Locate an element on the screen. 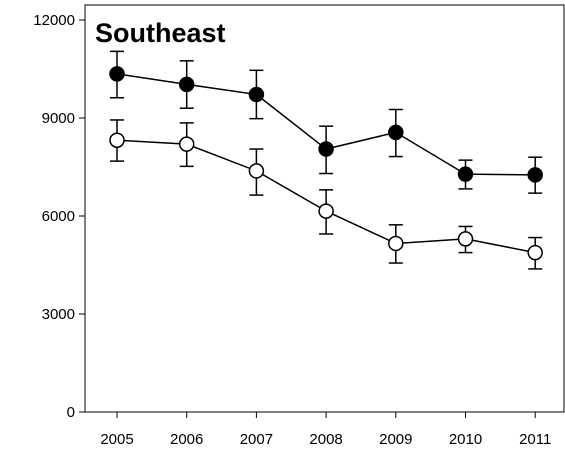 The height and width of the screenshot is (453, 565). x-tick-label: 2009 is located at coordinates (395, 439).